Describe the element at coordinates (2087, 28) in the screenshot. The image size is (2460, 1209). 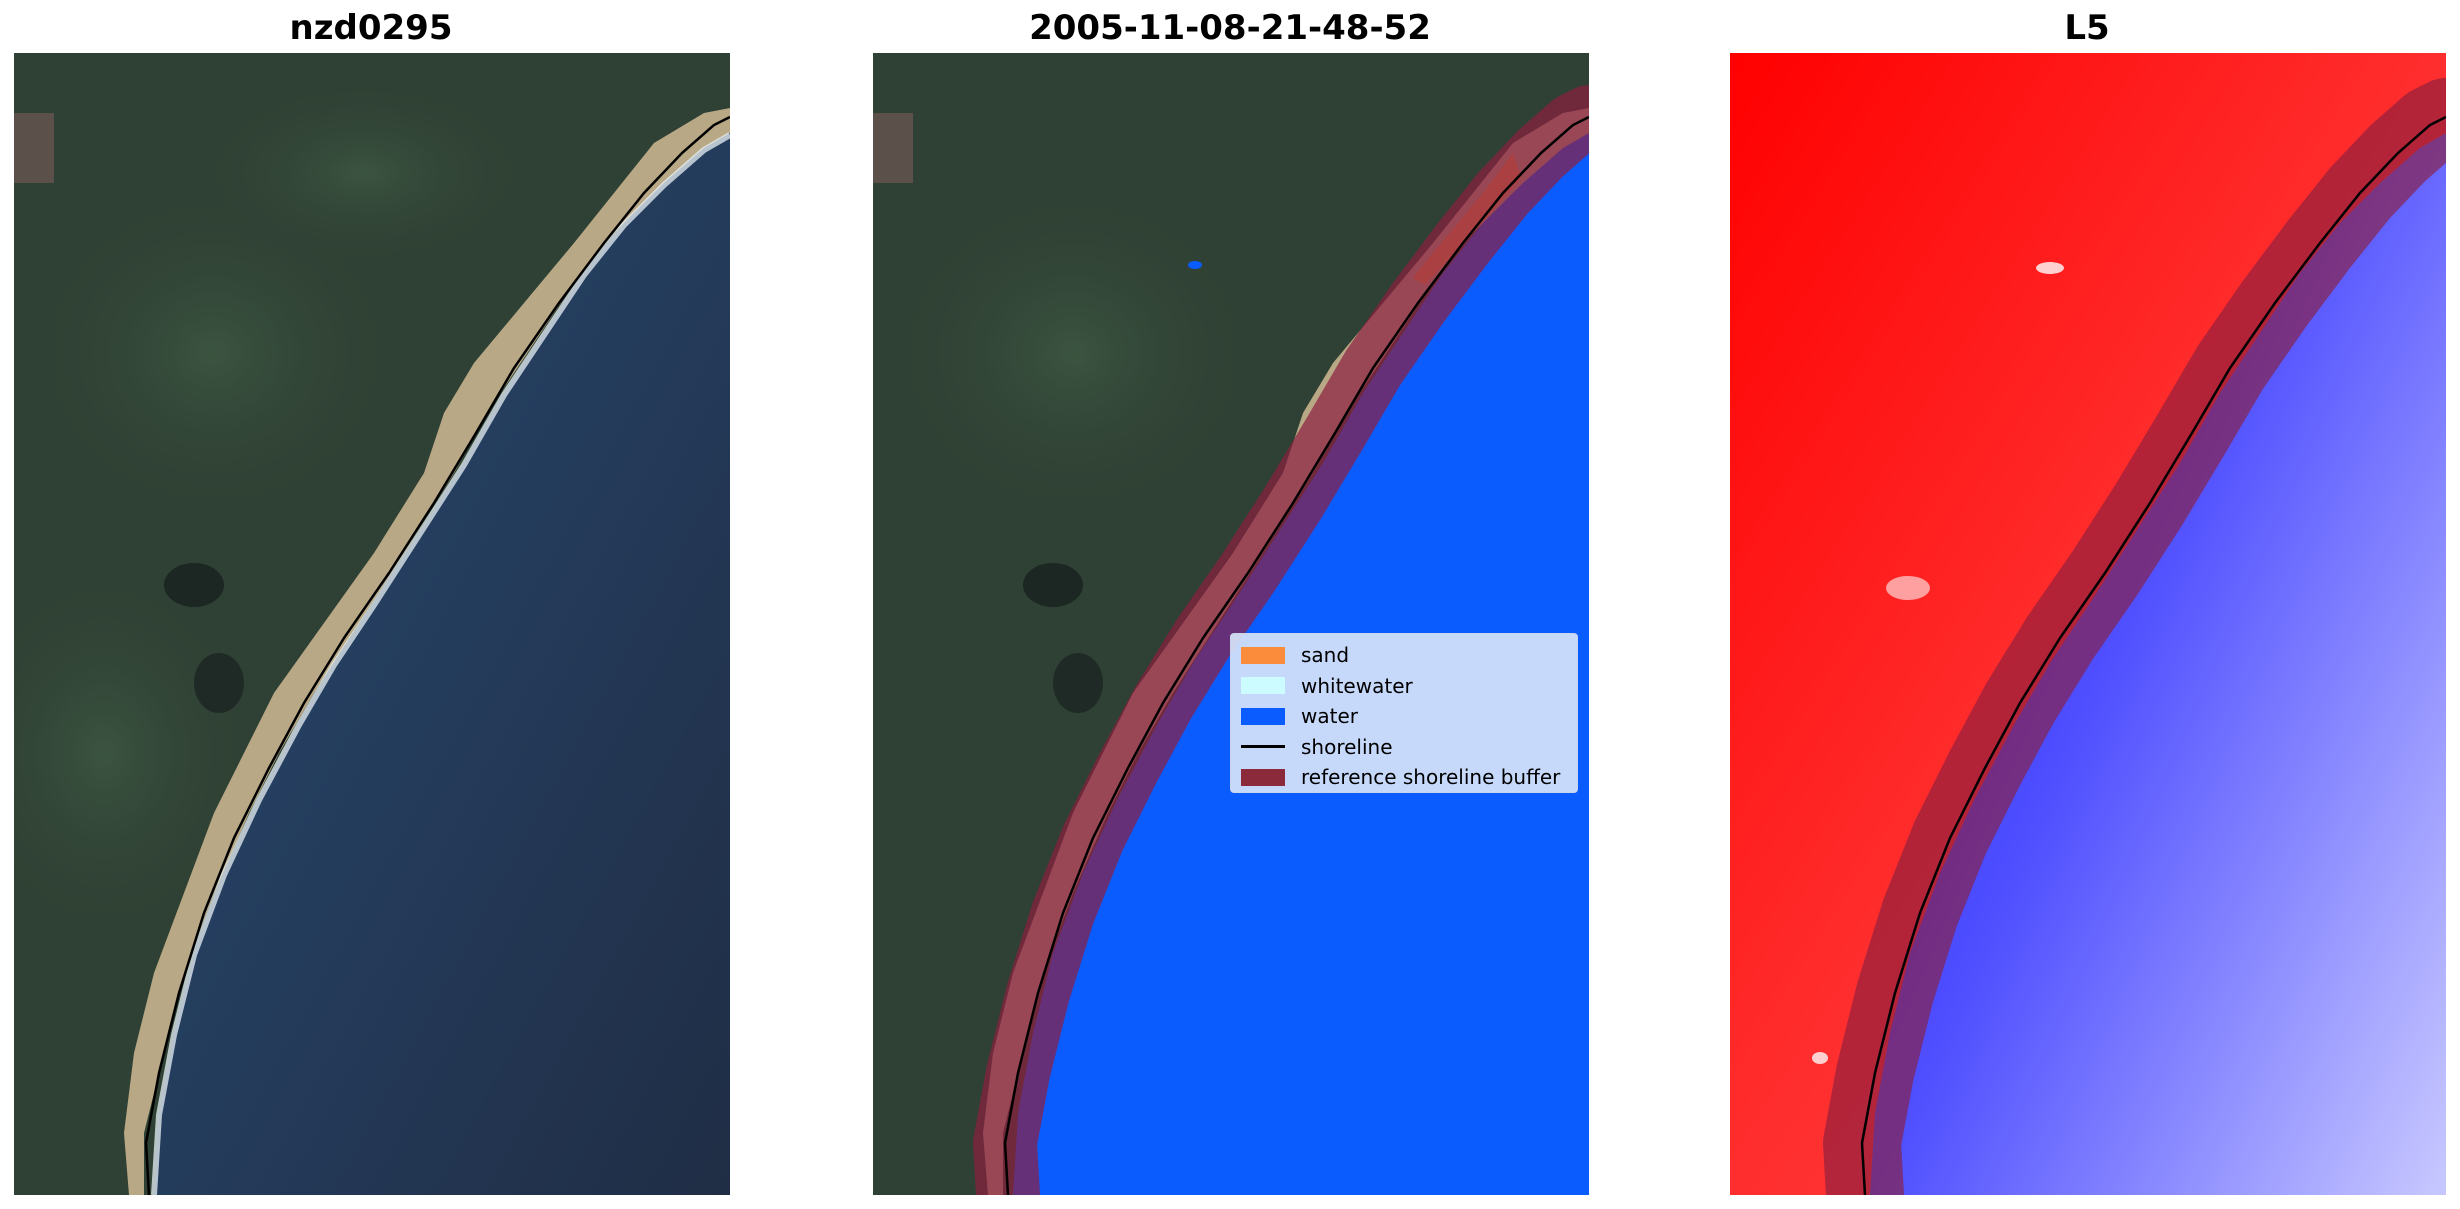
I see `panel-title-index: L5` at that location.